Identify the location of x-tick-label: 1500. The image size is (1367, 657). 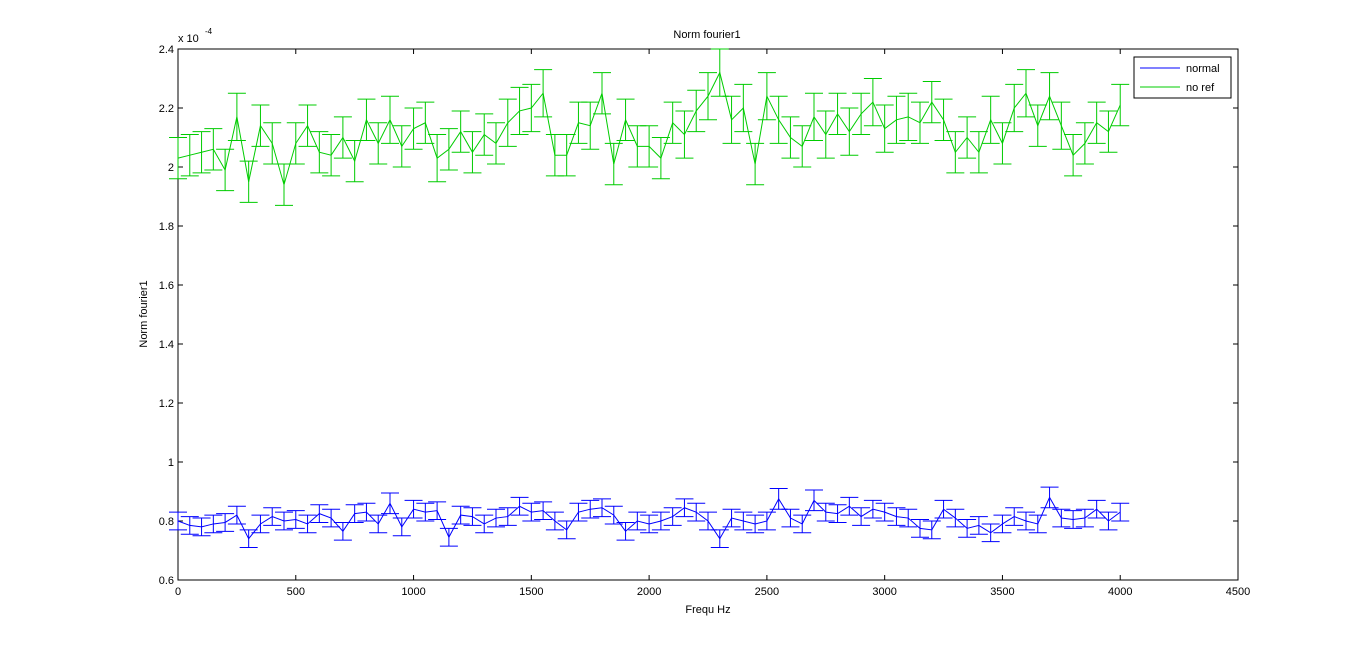
(531, 592).